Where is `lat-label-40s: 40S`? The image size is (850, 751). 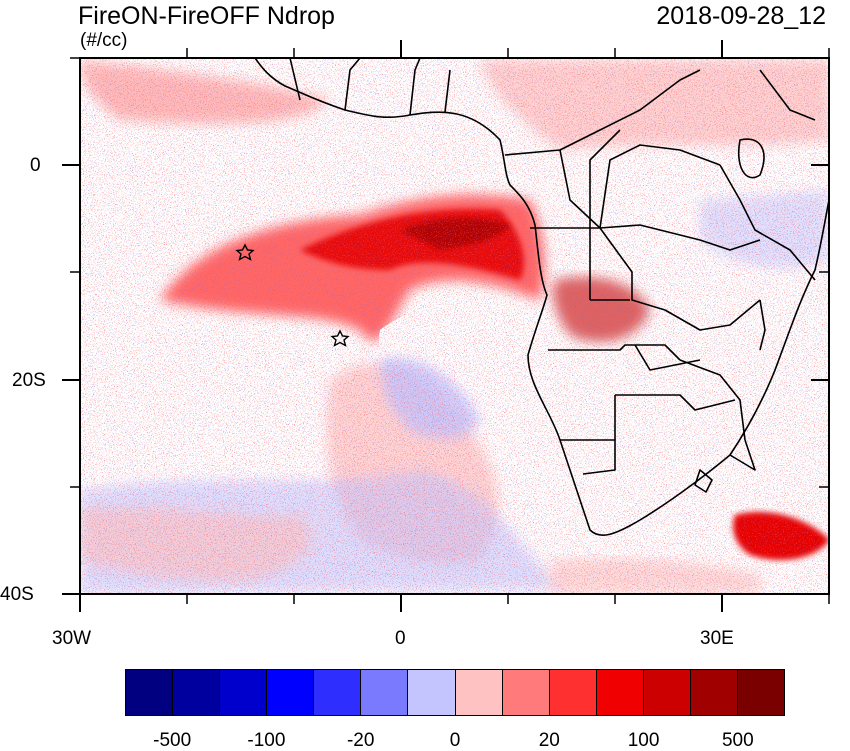 lat-label-40s: 40S is located at coordinates (17, 594).